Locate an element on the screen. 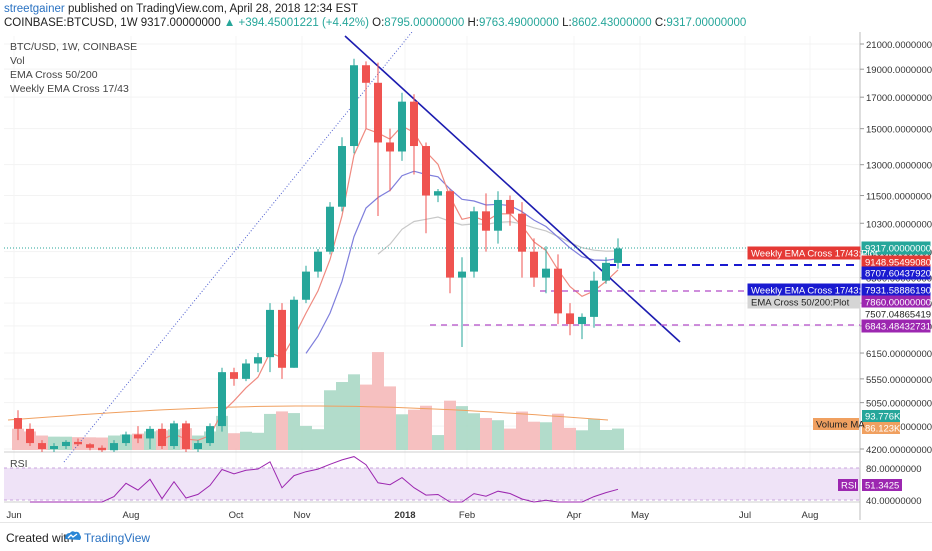 This screenshot has height=551, width=932. y-tick-label: 6150.00000000 is located at coordinates (899, 354).